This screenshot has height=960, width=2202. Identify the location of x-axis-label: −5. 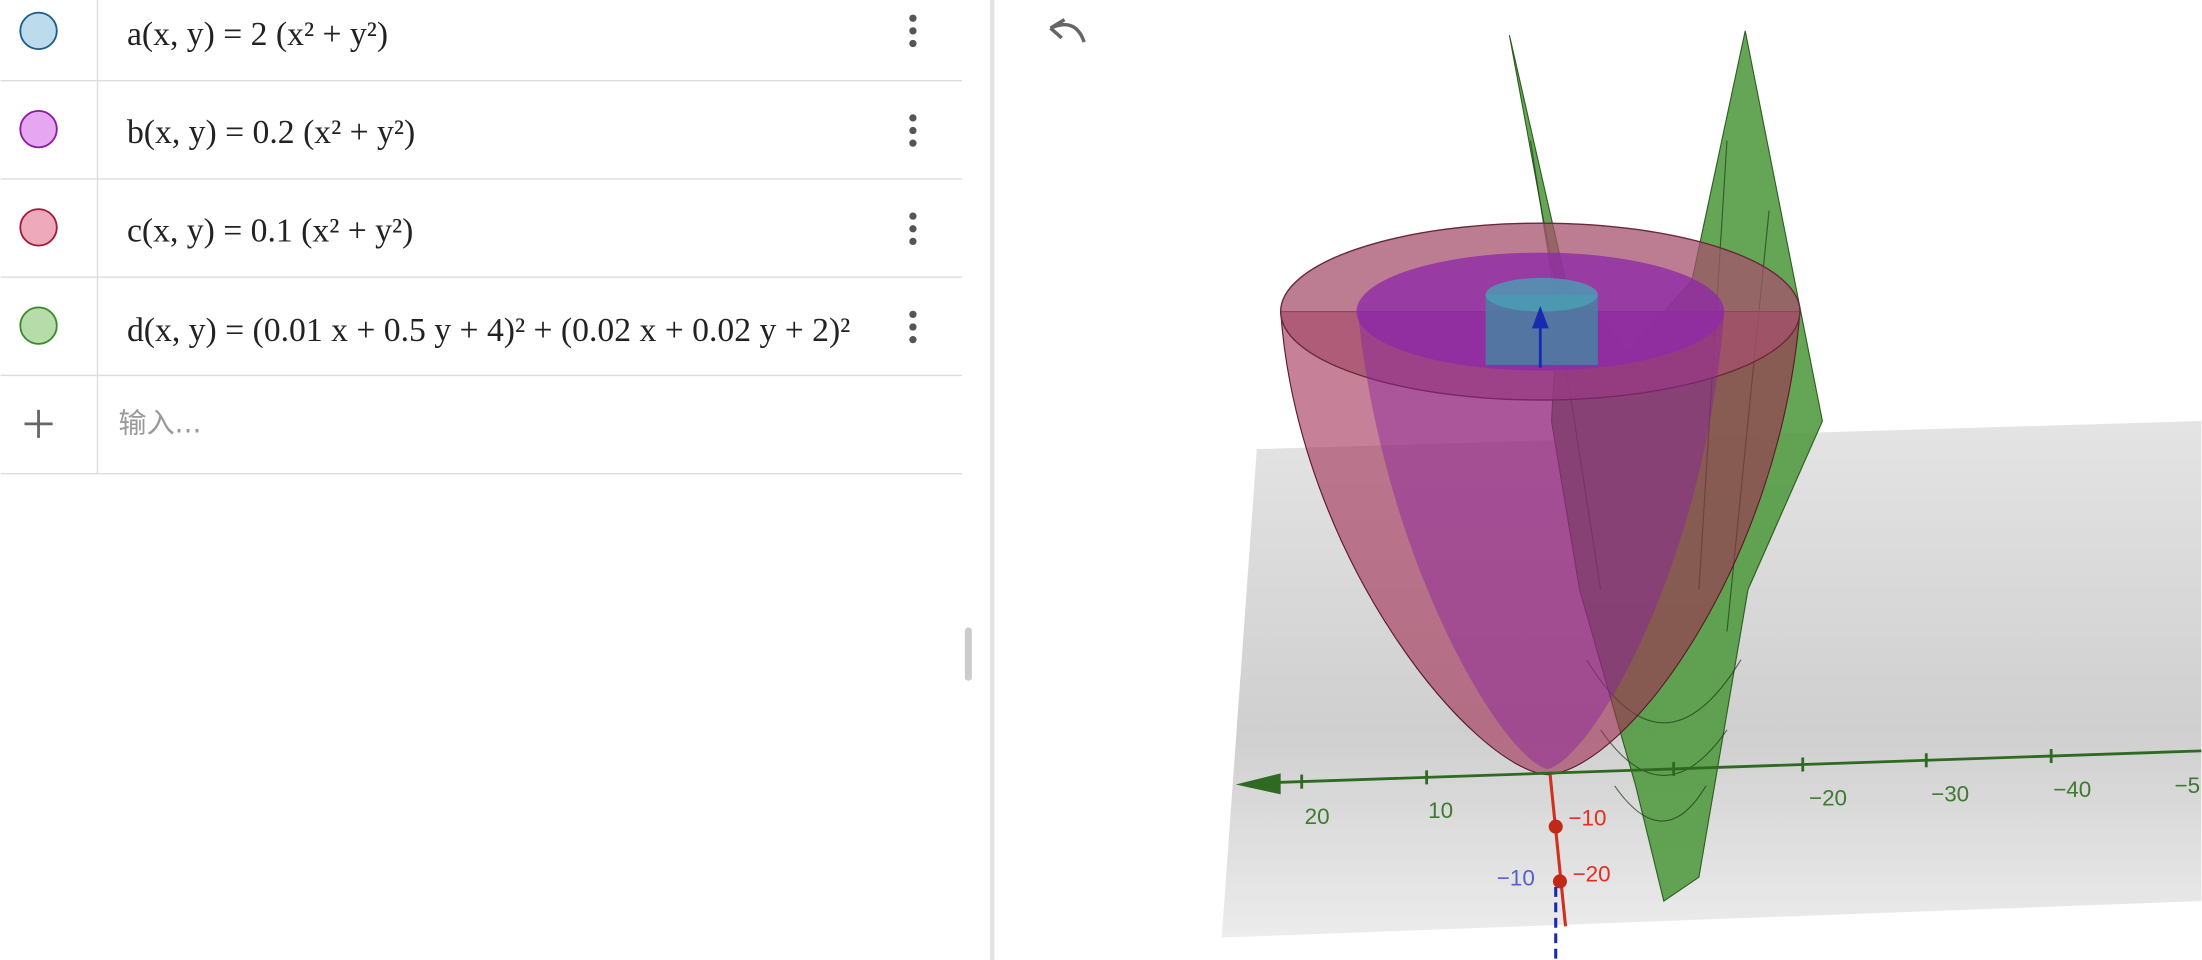
(2188, 785).